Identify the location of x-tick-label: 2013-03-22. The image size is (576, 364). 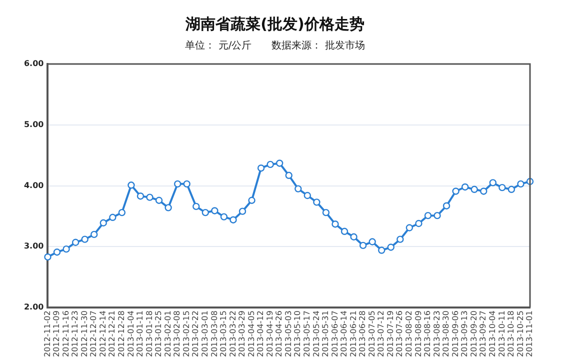
(233, 334).